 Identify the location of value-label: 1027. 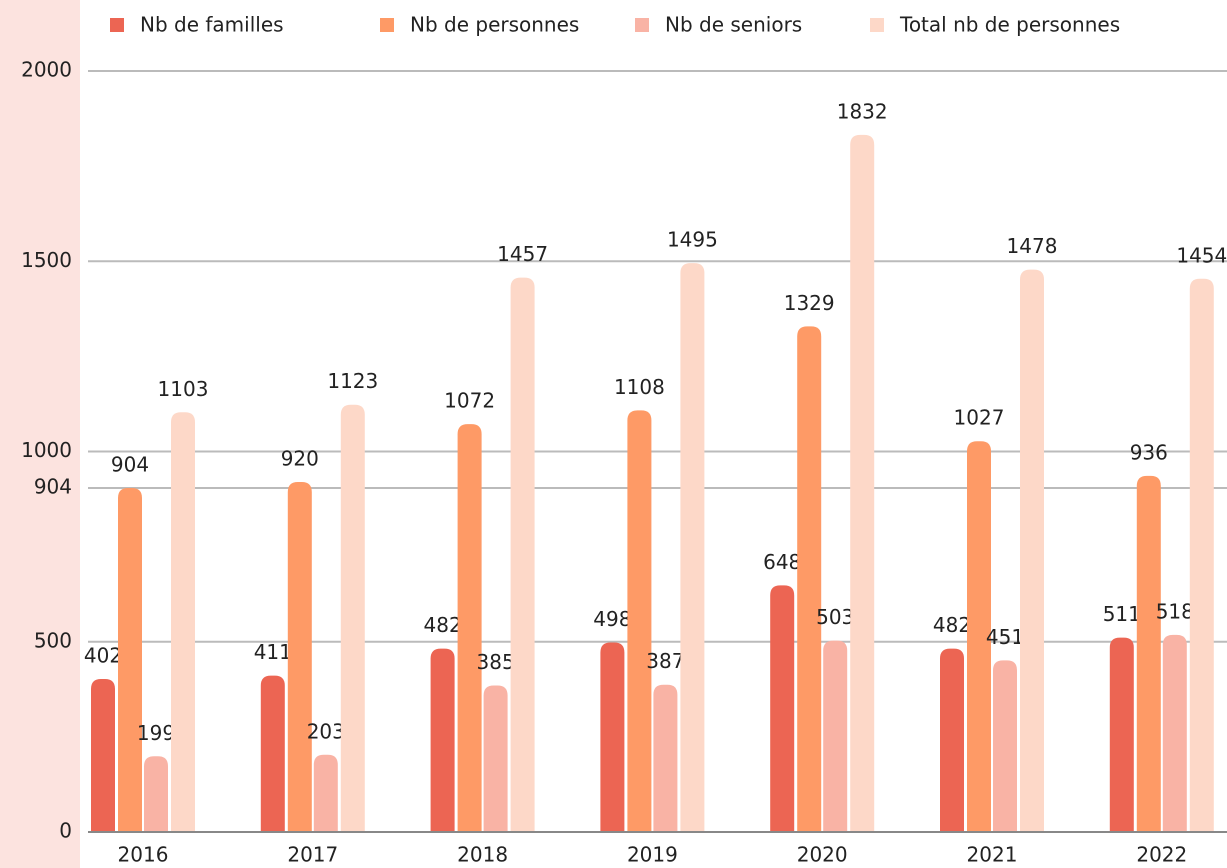
(979, 418).